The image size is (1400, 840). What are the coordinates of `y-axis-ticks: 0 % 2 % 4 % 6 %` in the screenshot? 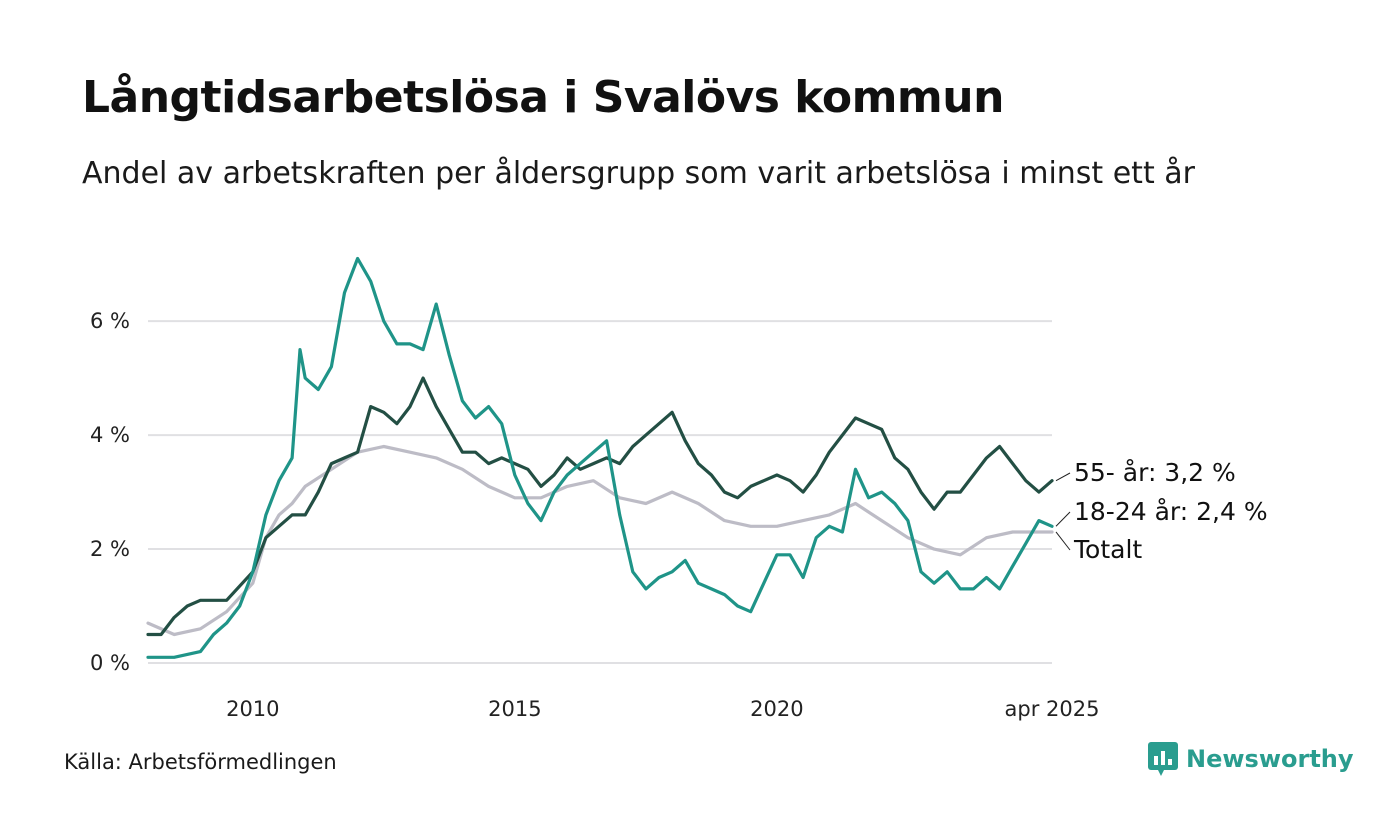 It's located at (110, 492).